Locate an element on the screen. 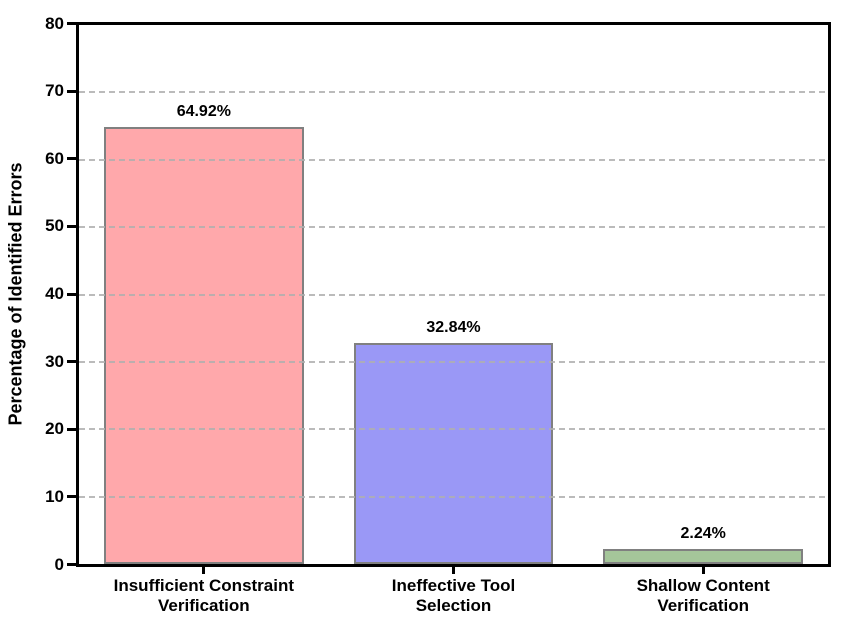  x-category-label-3: Shallow Content Verification is located at coordinates (703, 596).